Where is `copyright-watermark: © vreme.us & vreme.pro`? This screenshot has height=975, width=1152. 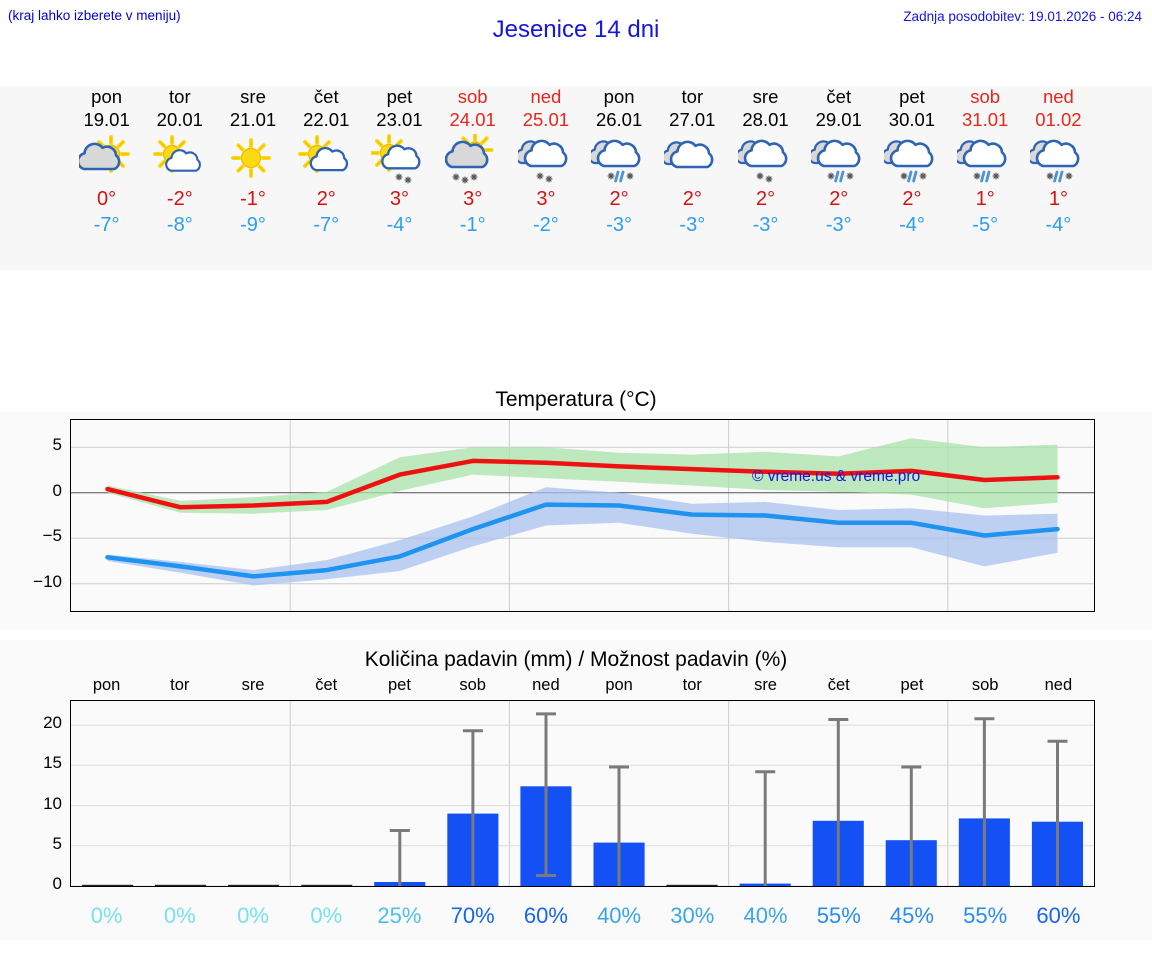
copyright-watermark: © vreme.us & vreme.pro is located at coordinates (836, 476).